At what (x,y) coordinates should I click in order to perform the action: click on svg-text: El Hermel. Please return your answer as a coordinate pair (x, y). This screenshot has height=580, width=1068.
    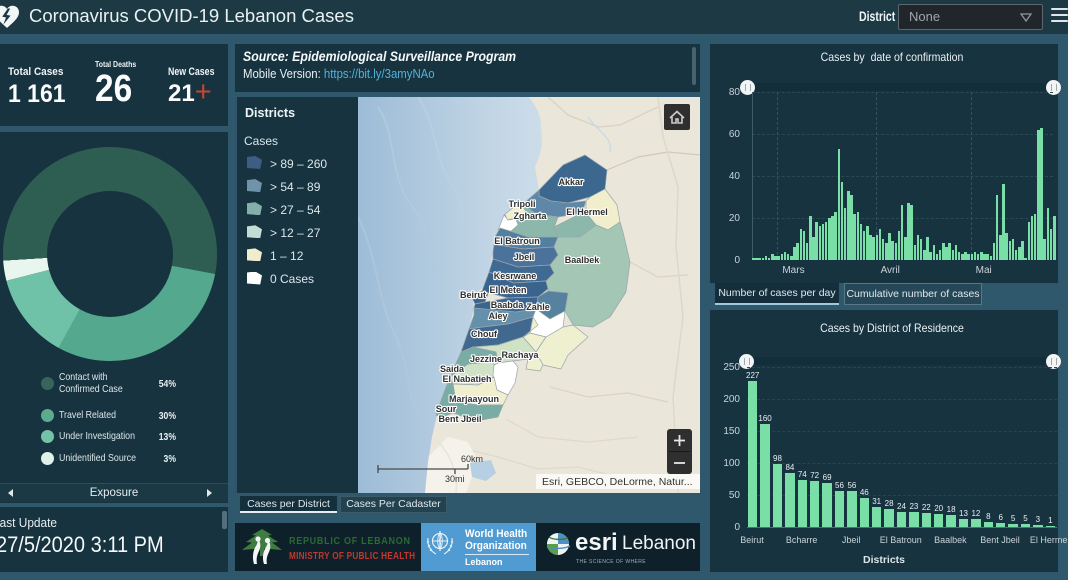
    Looking at the image, I should click on (587, 212).